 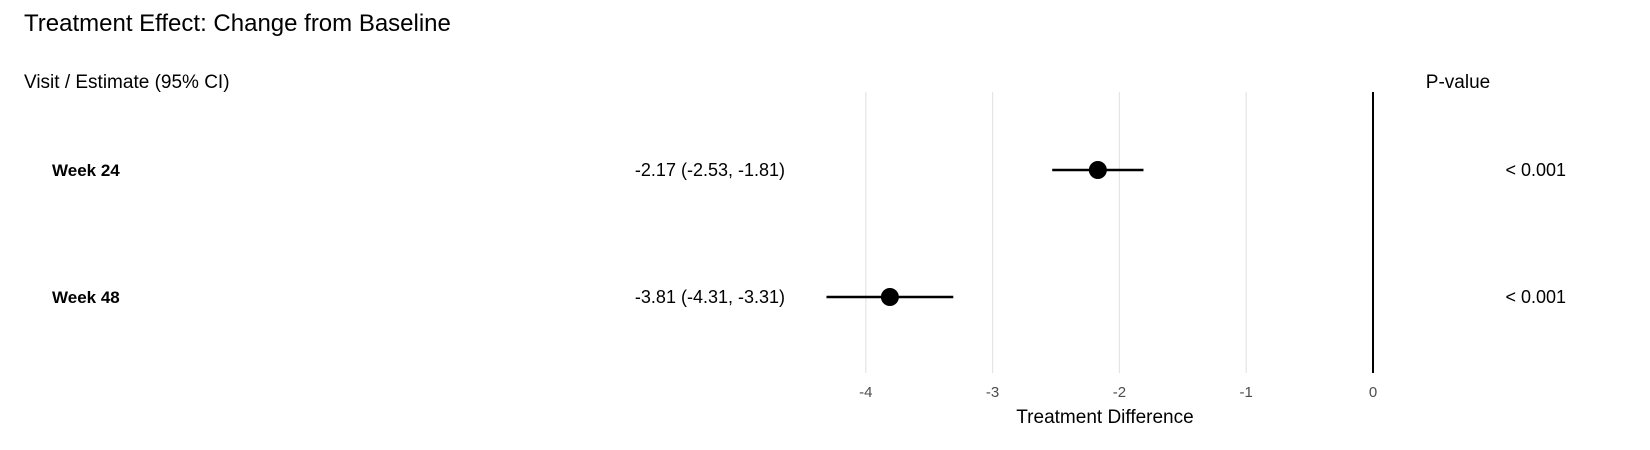 I want to click on estimate-text: -2.17 (-2.53, -1.81), so click(x=710, y=170).